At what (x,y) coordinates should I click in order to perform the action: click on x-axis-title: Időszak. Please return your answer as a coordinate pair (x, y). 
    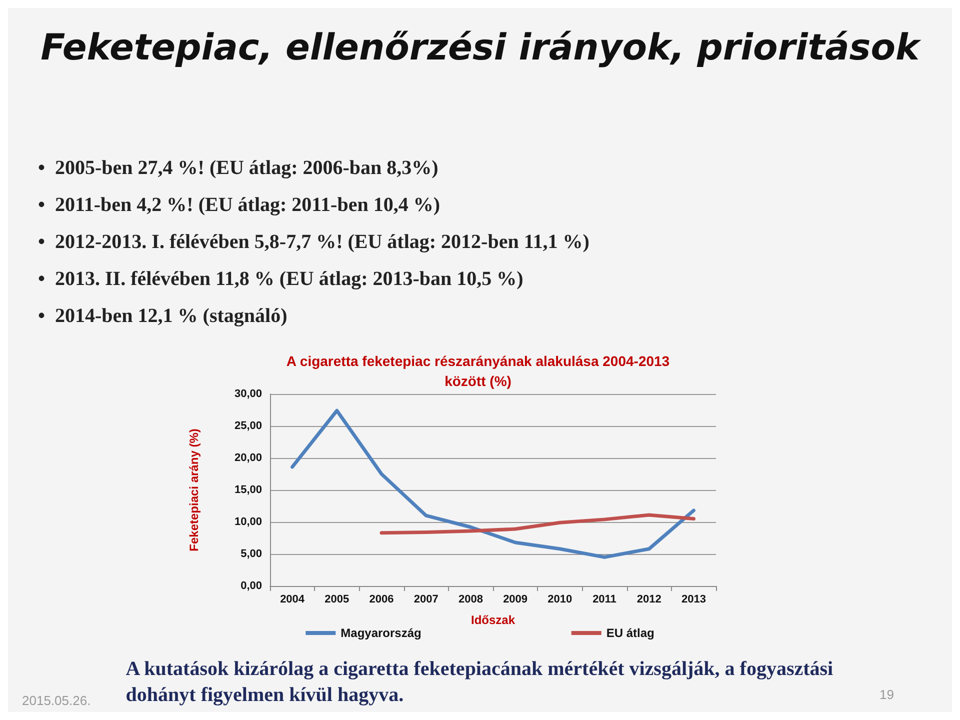
    Looking at the image, I should click on (493, 620).